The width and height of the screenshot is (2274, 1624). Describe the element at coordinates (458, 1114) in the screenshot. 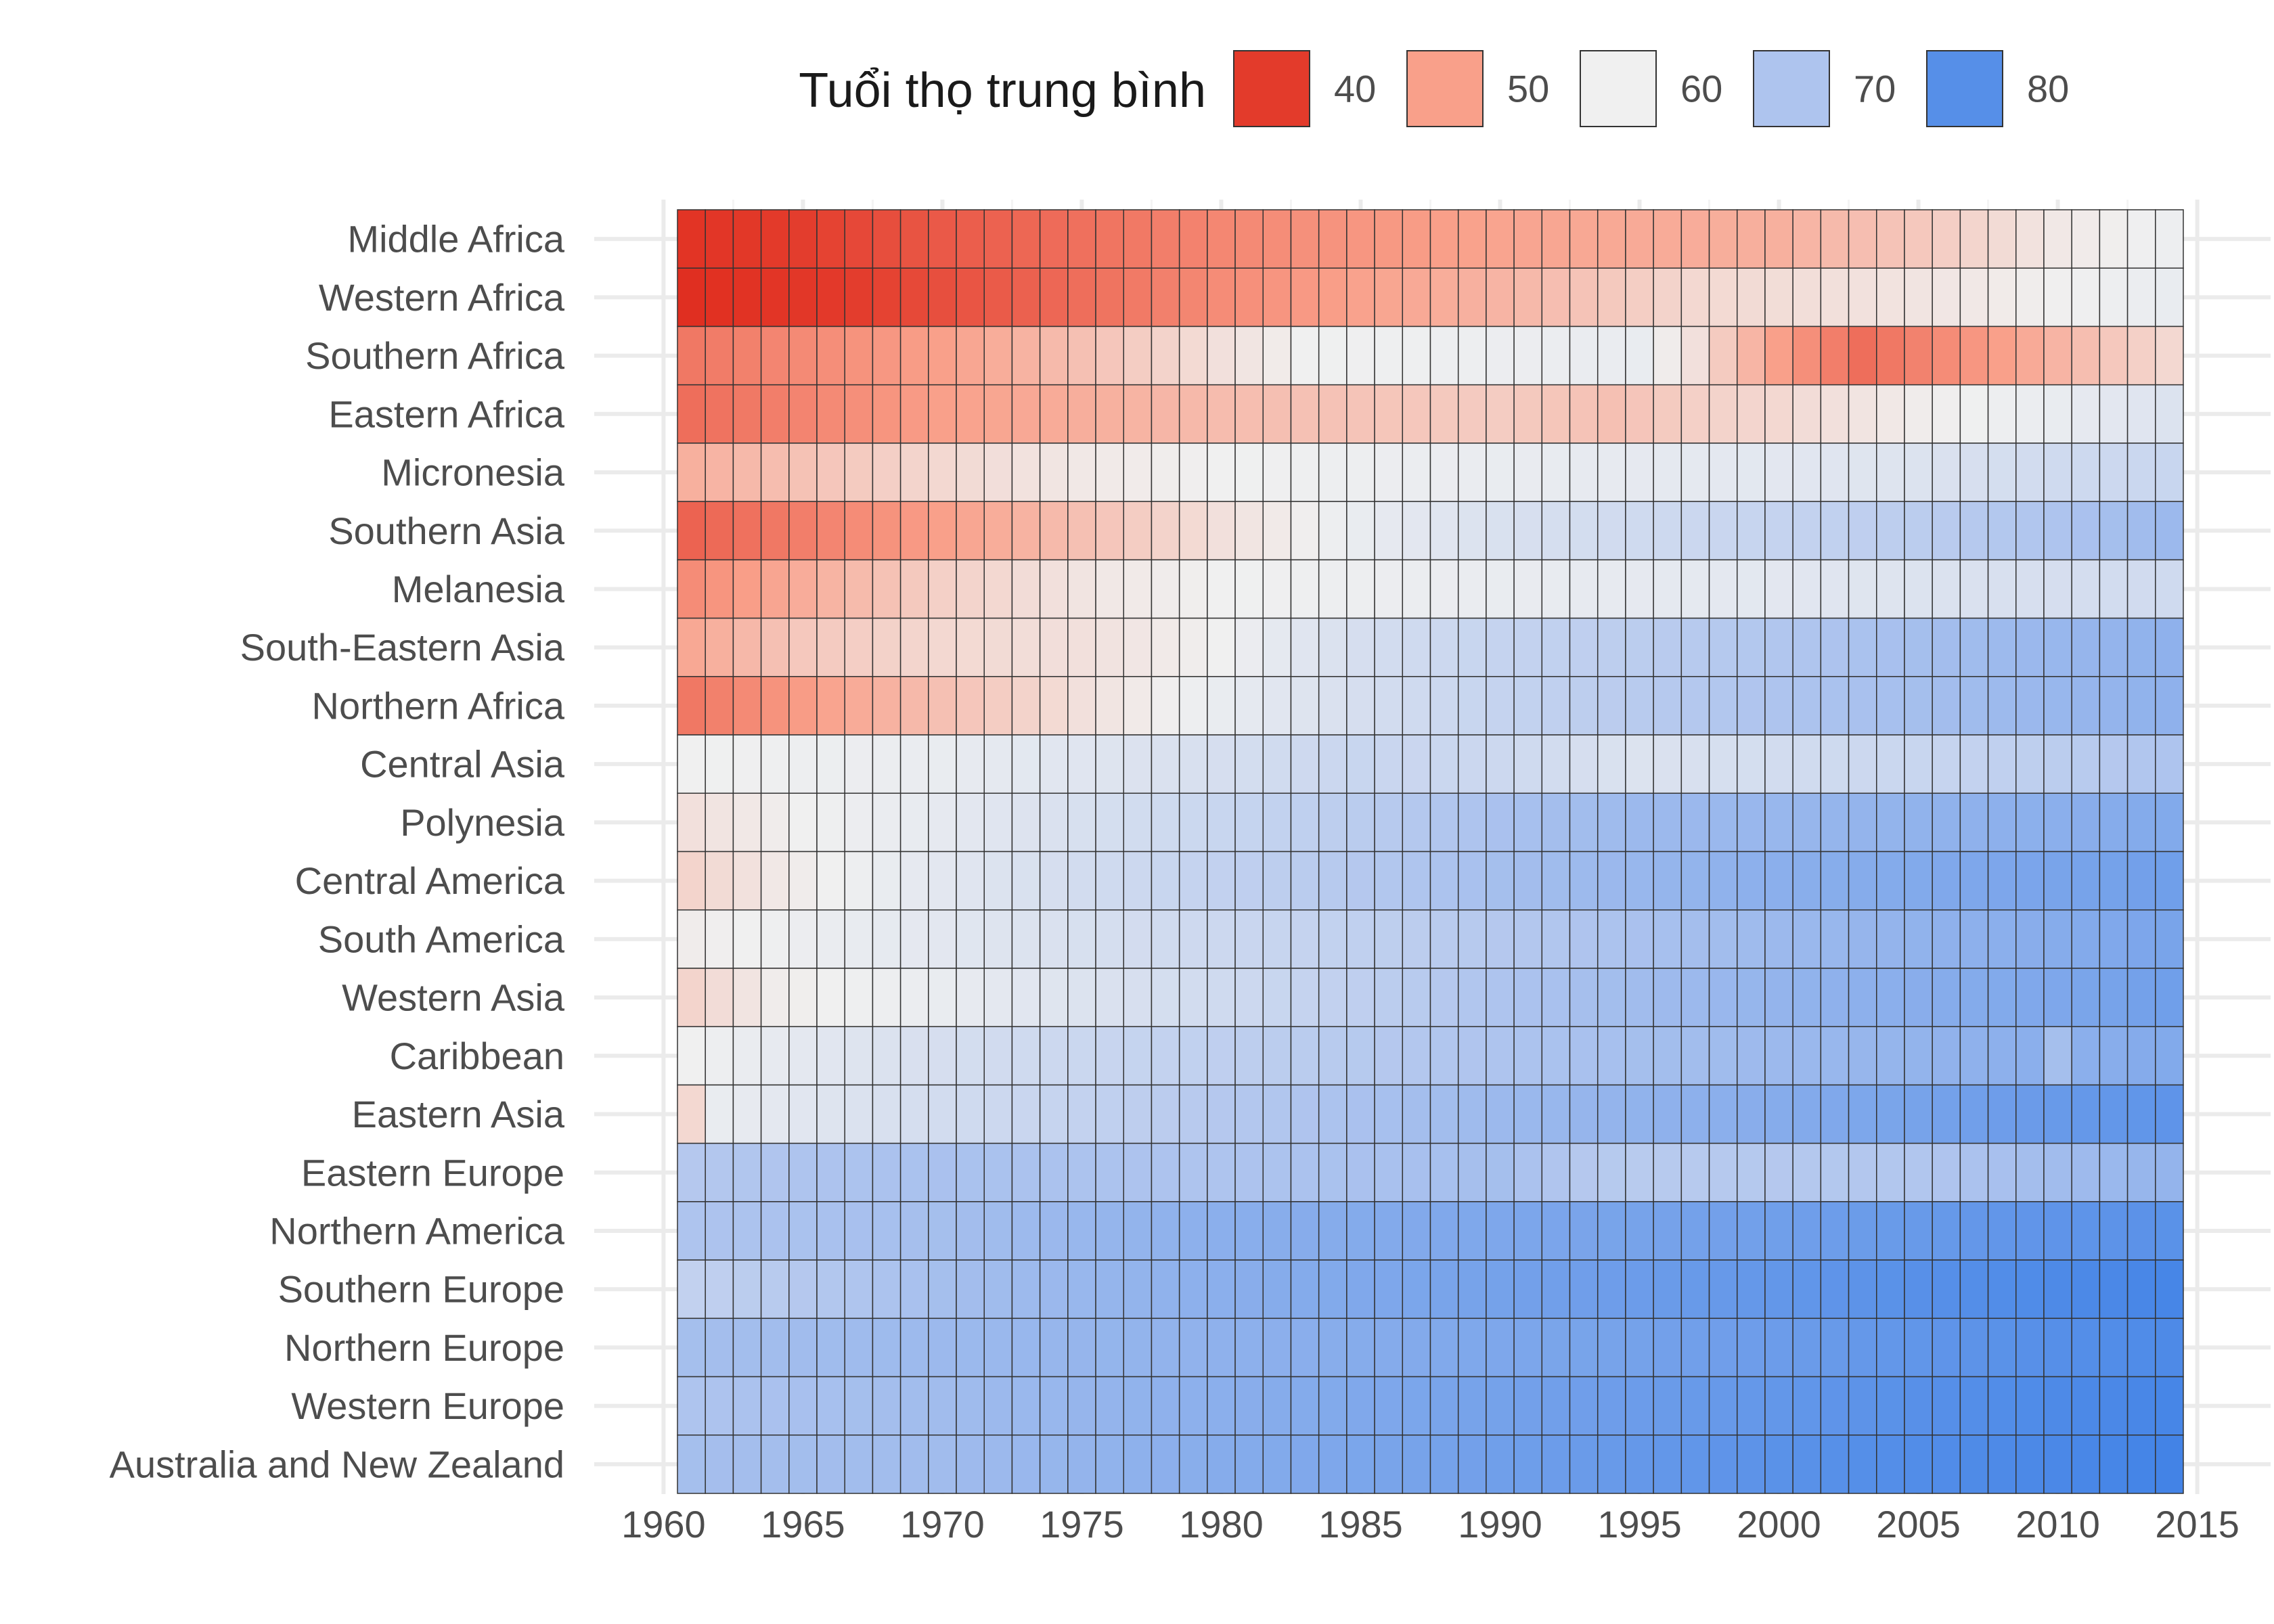

I see `y-tick-label: Eastern Asia` at that location.